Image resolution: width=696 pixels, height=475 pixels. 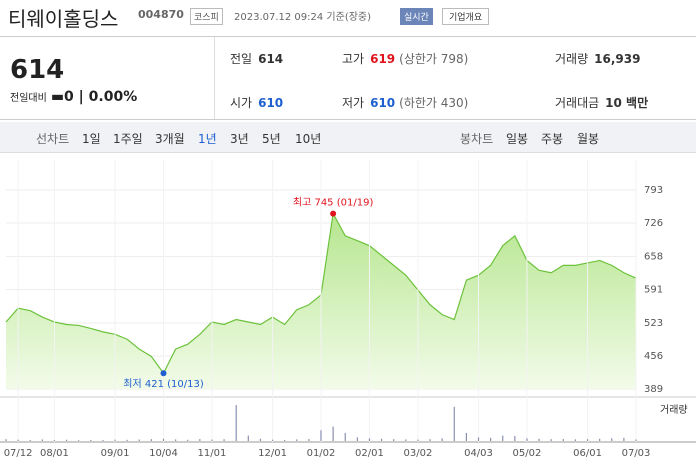 I want to click on tab-label: 선차트, so click(x=53, y=139).